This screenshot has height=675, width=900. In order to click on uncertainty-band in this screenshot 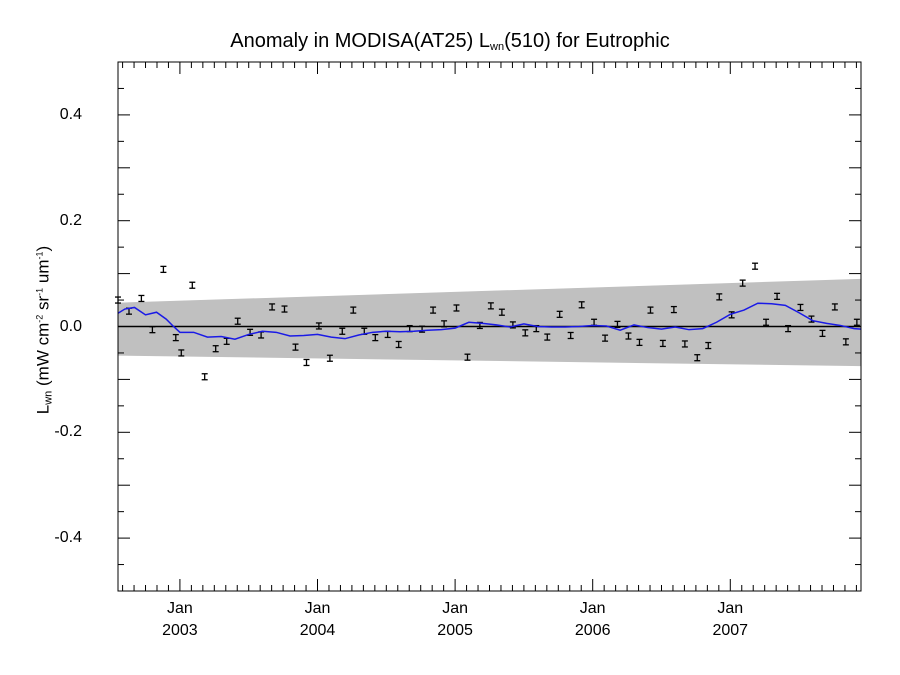, I will do `click(489, 322)`.